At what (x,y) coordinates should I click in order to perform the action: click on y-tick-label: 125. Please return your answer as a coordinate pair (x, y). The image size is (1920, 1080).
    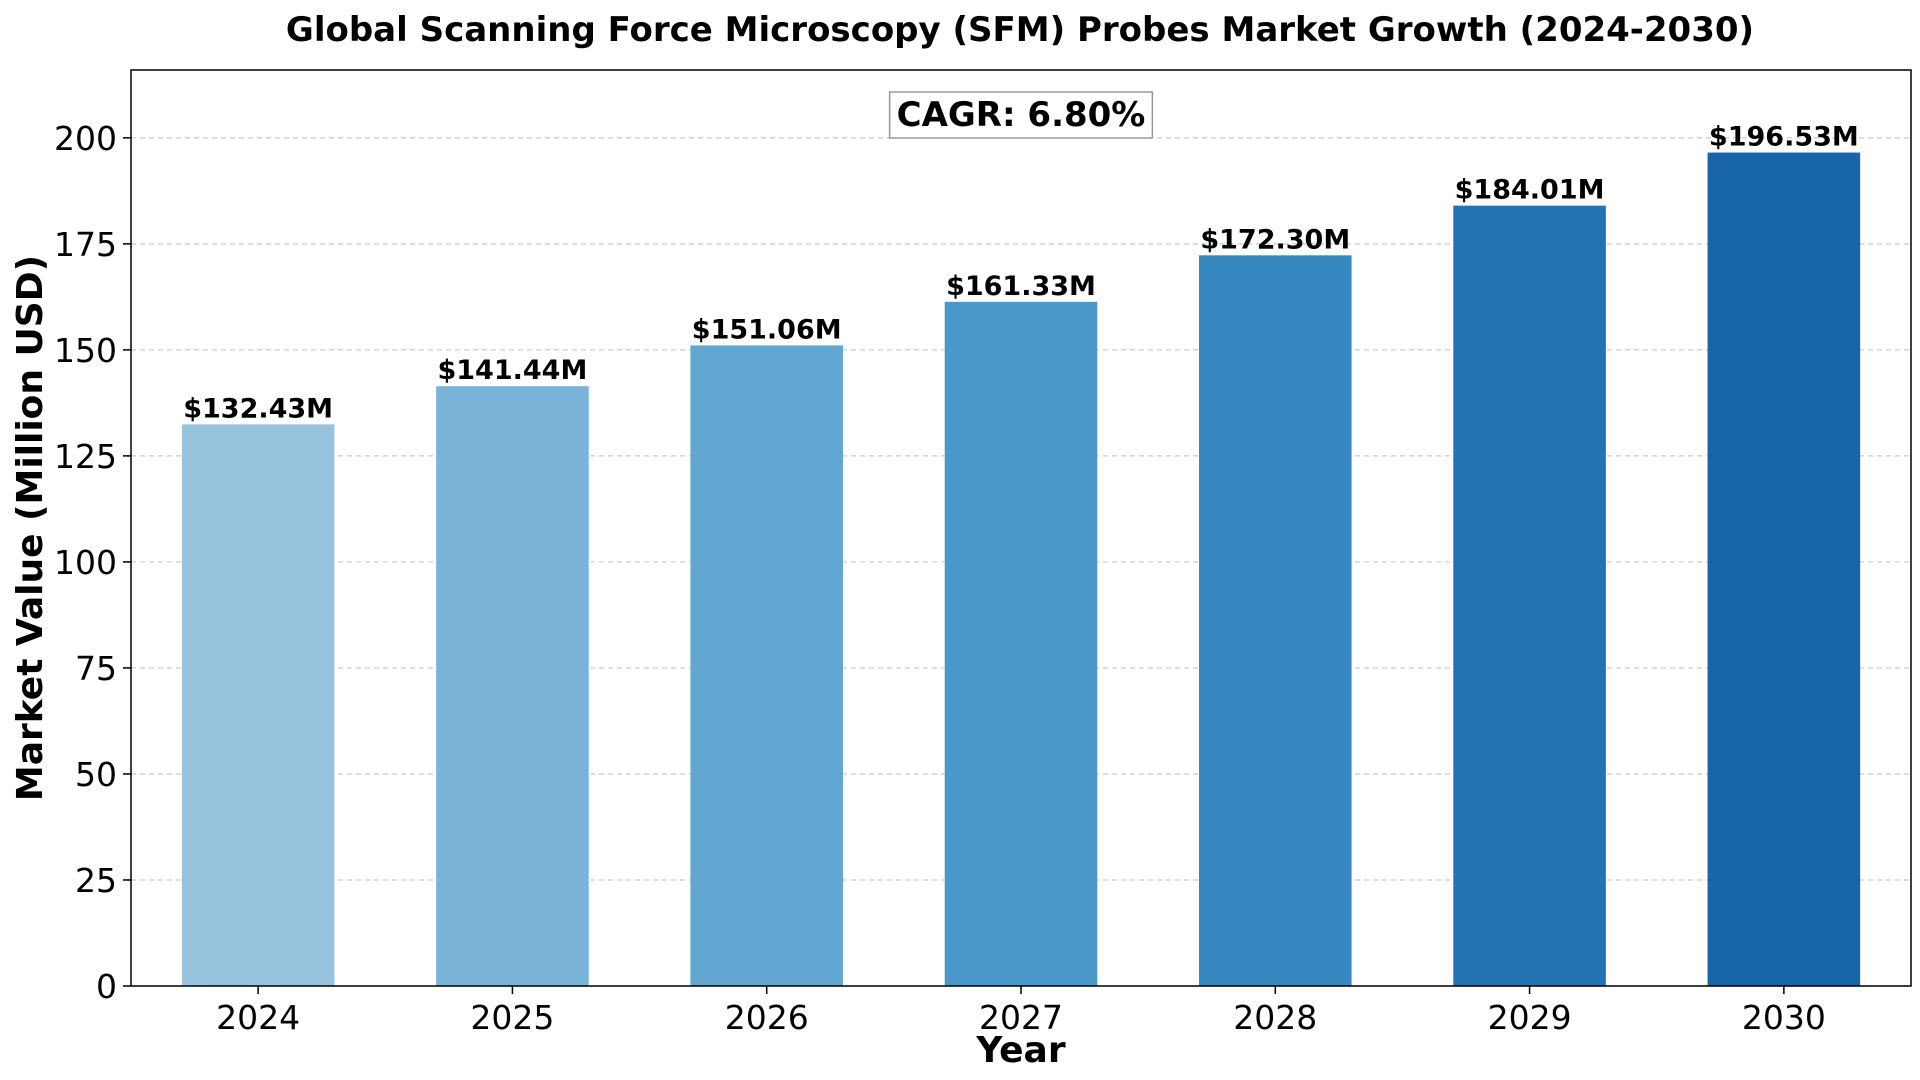
    Looking at the image, I should click on (85, 456).